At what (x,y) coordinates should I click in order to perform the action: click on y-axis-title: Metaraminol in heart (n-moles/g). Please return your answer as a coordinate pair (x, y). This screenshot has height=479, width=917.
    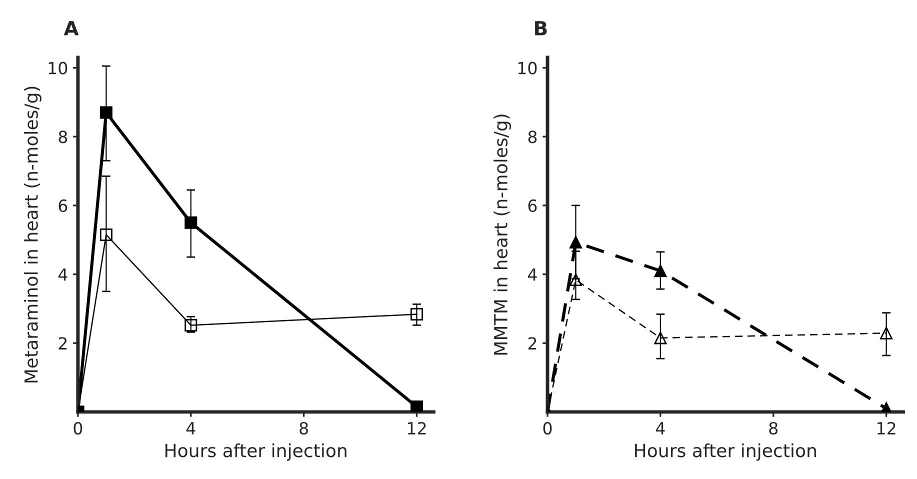
    Looking at the image, I should click on (33, 234).